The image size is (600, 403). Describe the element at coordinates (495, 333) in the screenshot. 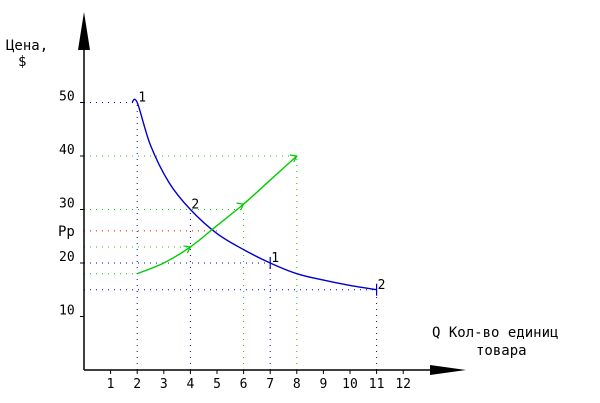

I see `x-axis-label: Q Кол-во единиц` at that location.